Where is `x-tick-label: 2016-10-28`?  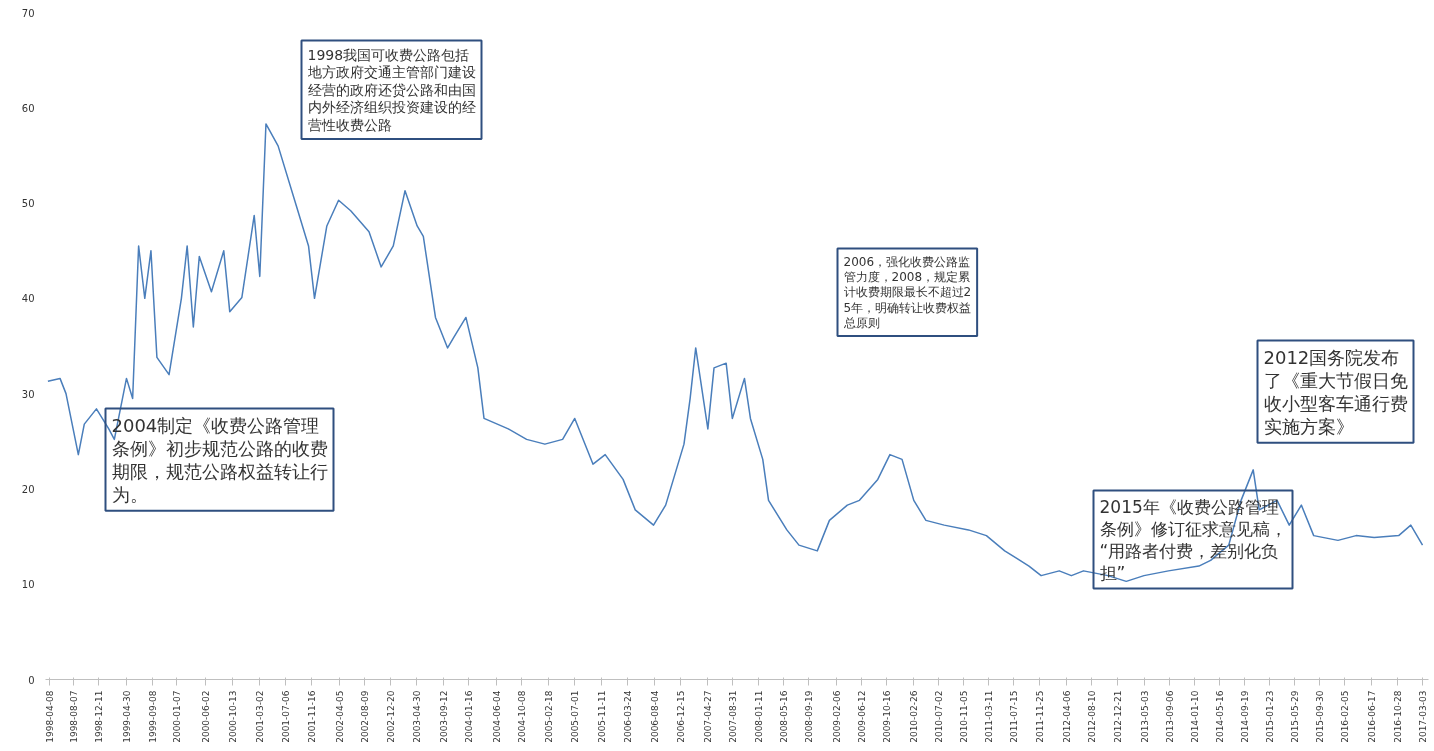 x-tick-label: 2016-10-28 is located at coordinates (1398, 716).